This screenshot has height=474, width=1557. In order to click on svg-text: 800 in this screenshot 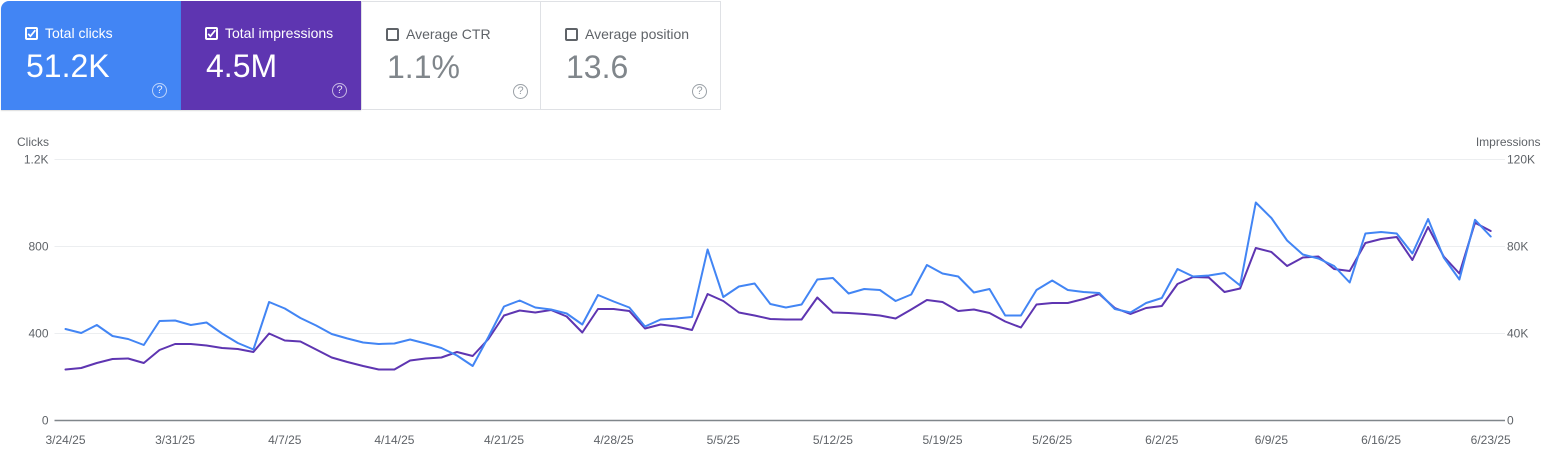, I will do `click(38, 247)`.